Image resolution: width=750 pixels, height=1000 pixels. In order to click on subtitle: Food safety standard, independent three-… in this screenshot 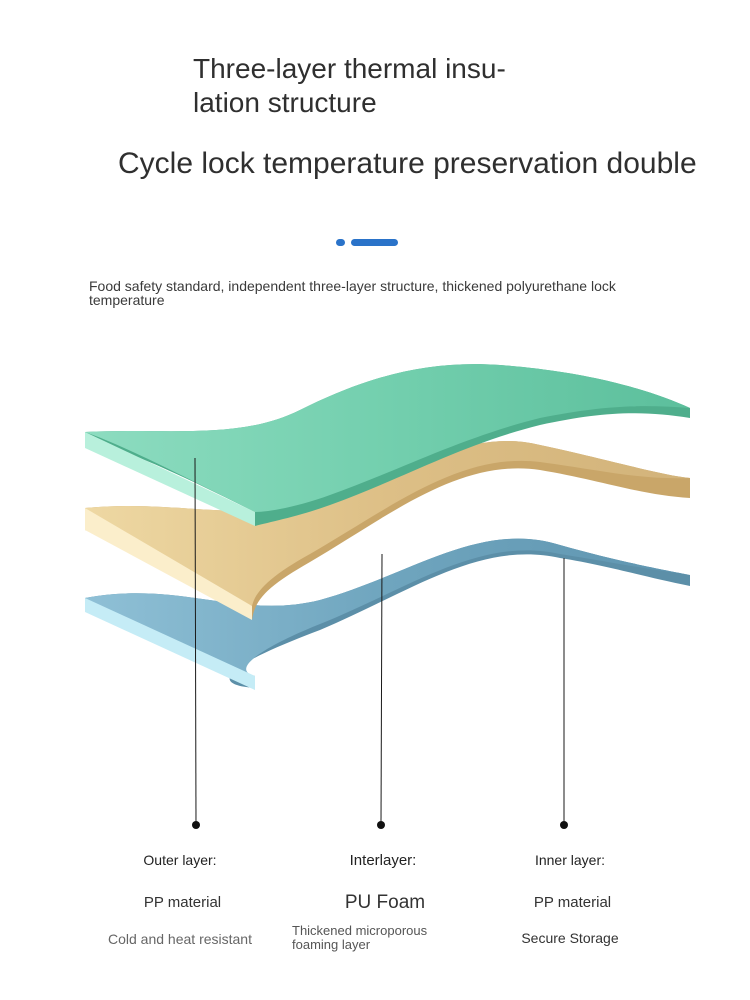, I will do `click(352, 293)`.